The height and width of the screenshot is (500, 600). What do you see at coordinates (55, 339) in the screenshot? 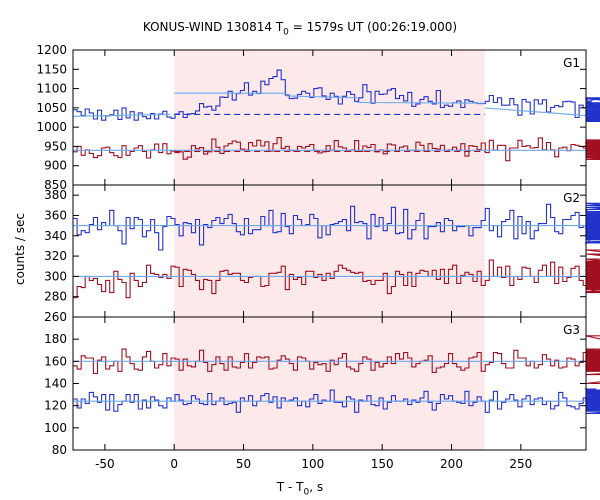
I see `g3-ytick-label: 180` at bounding box center [55, 339].